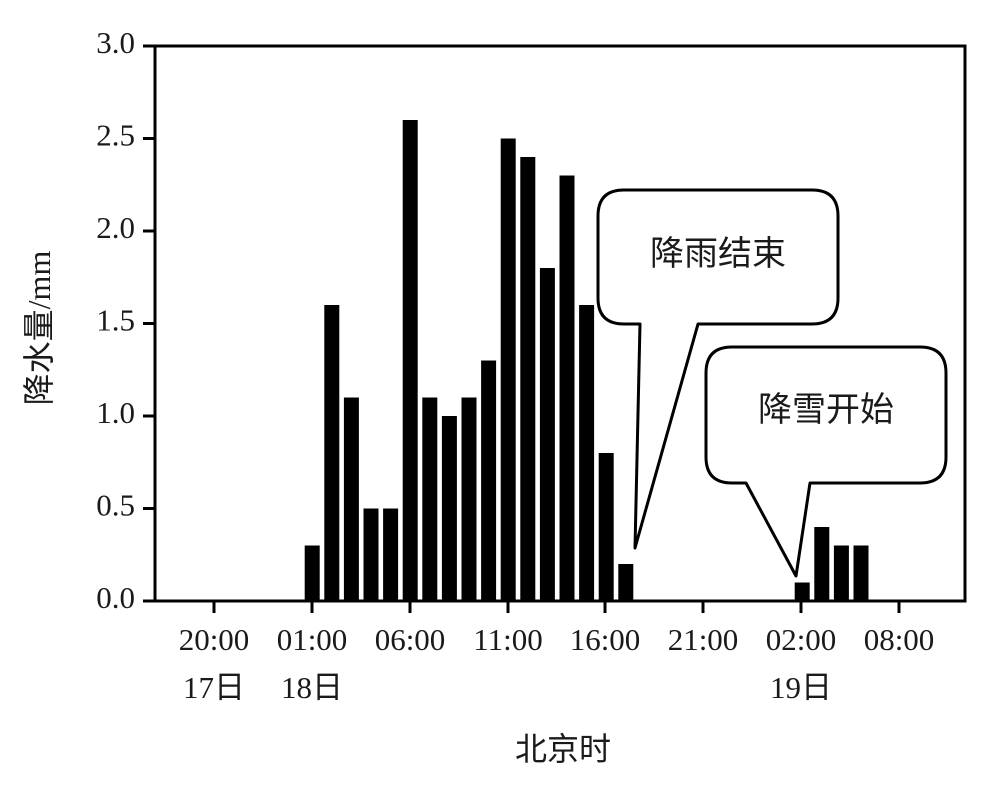 The width and height of the screenshot is (1000, 786). Describe the element at coordinates (39, 328) in the screenshot. I see `y-axis-title: 降水量/mm` at that location.